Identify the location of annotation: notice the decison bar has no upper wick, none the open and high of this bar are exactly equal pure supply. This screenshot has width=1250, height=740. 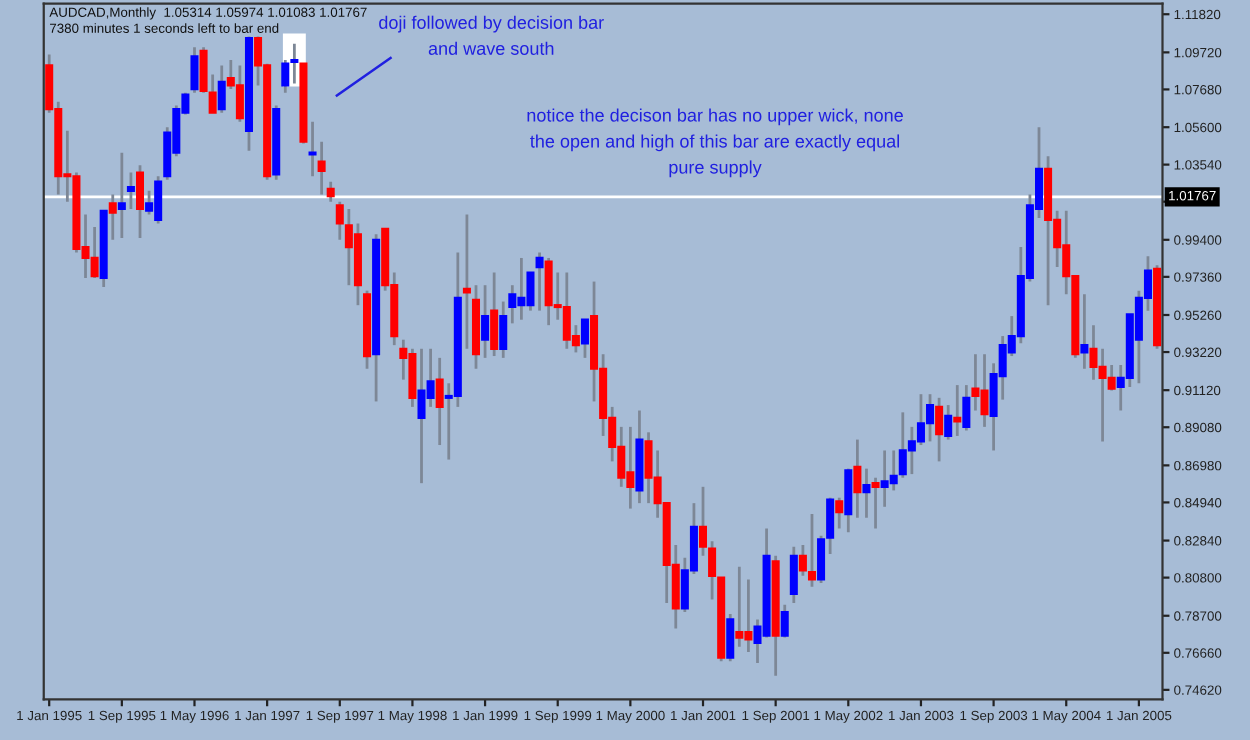
(715, 143).